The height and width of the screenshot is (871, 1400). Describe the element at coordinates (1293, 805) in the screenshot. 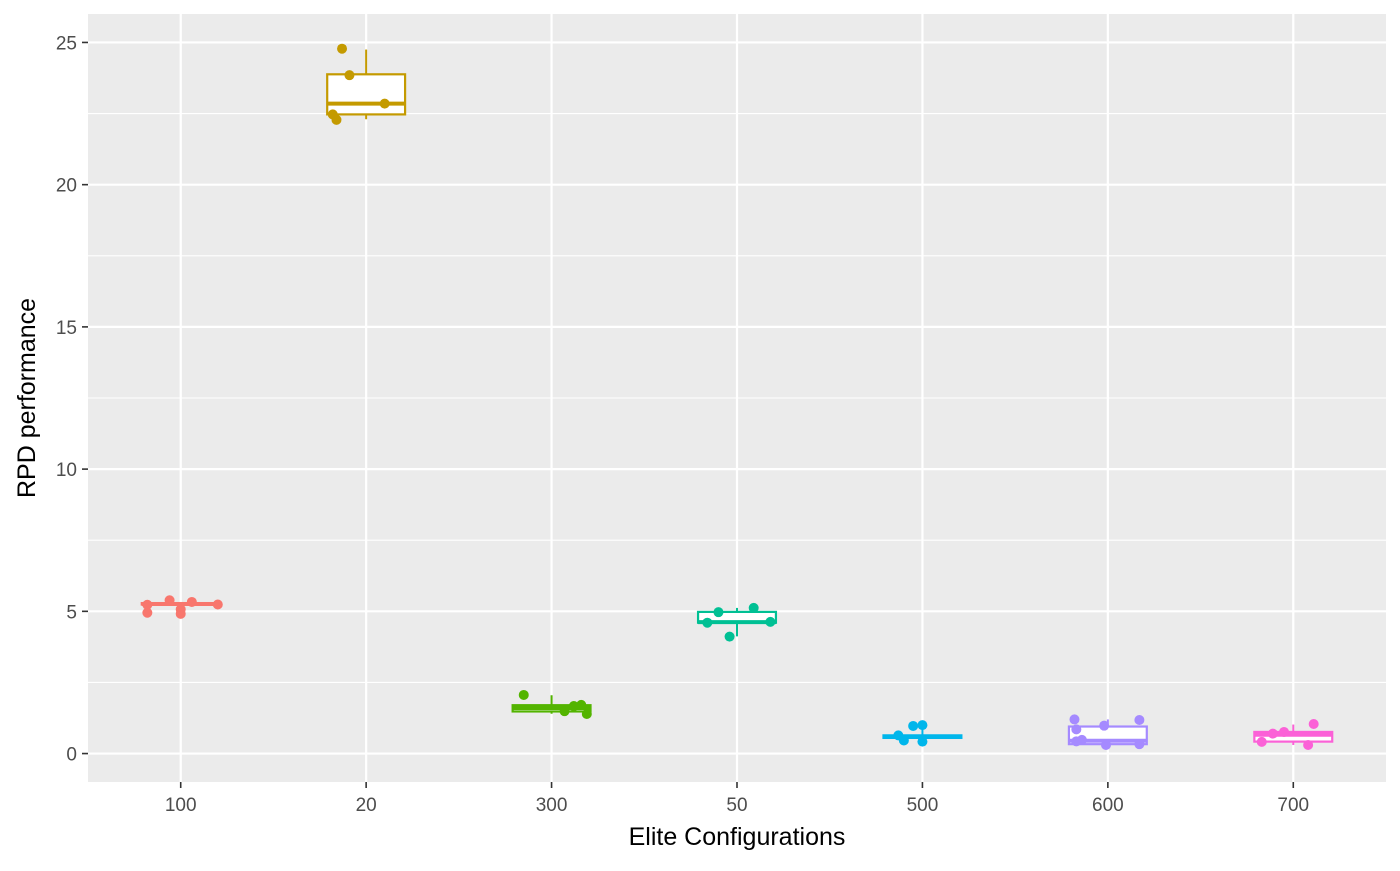

I see `x-tick-label: 700` at that location.